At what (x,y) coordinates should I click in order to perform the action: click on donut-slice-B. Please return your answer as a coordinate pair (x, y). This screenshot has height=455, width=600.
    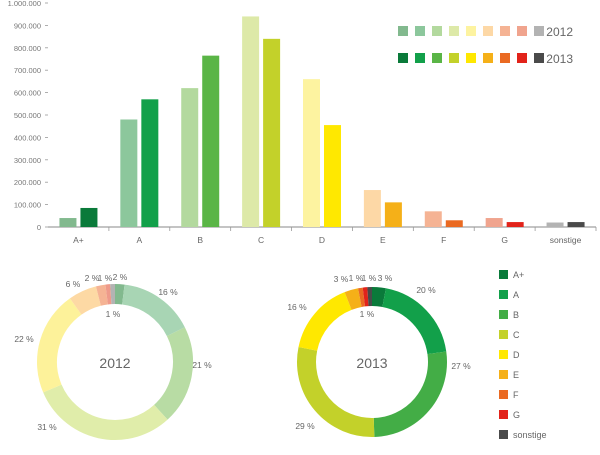
    Looking at the image, I should click on (172, 372).